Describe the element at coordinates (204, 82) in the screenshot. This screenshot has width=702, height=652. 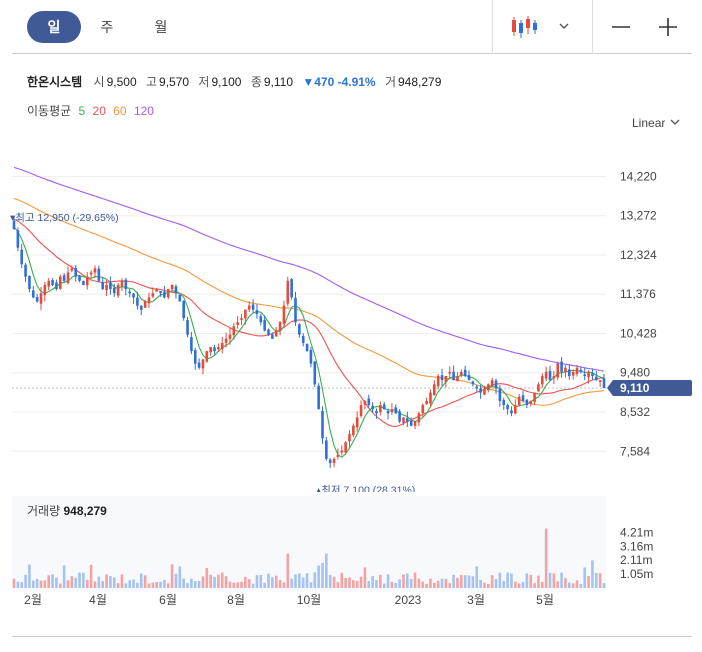
I see `low-label: 저` at that location.